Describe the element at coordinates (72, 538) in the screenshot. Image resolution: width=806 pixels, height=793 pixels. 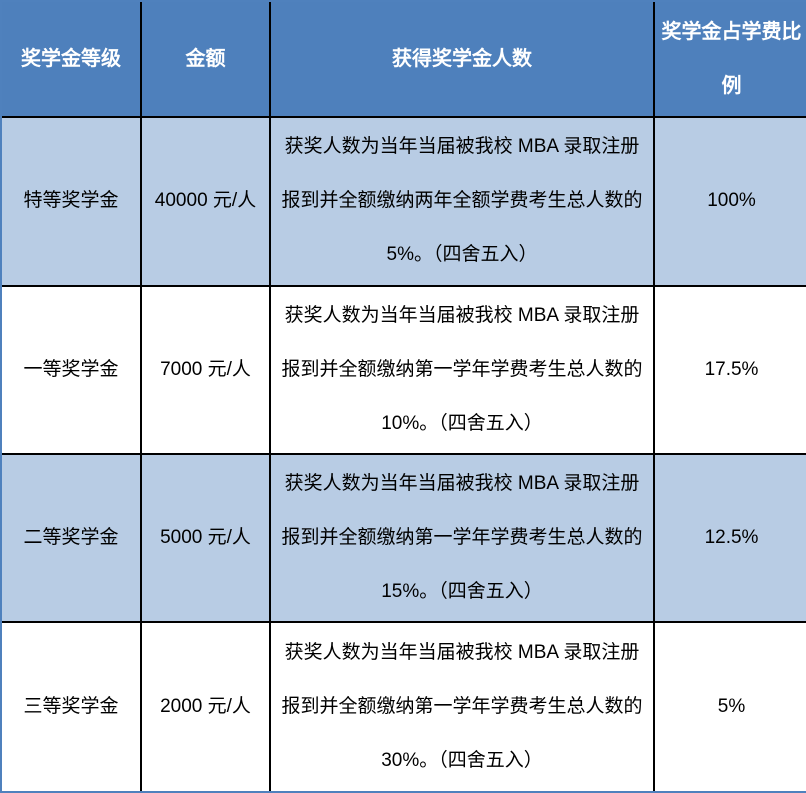
I see `cell-level: 二等奖学金` at that location.